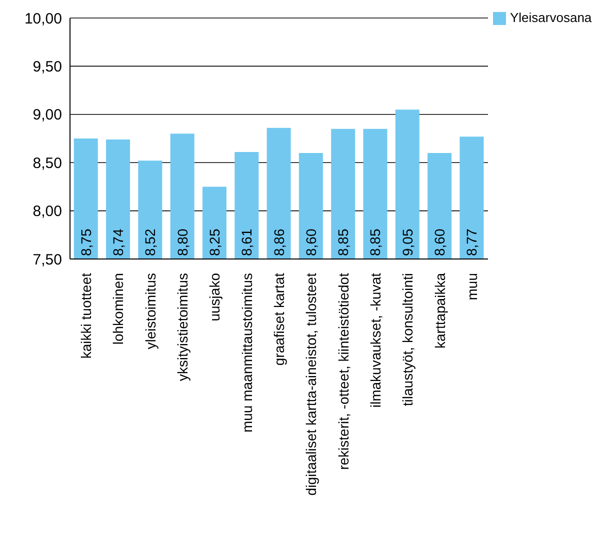  I want to click on y-tick-label: 9,00, so click(47, 115).